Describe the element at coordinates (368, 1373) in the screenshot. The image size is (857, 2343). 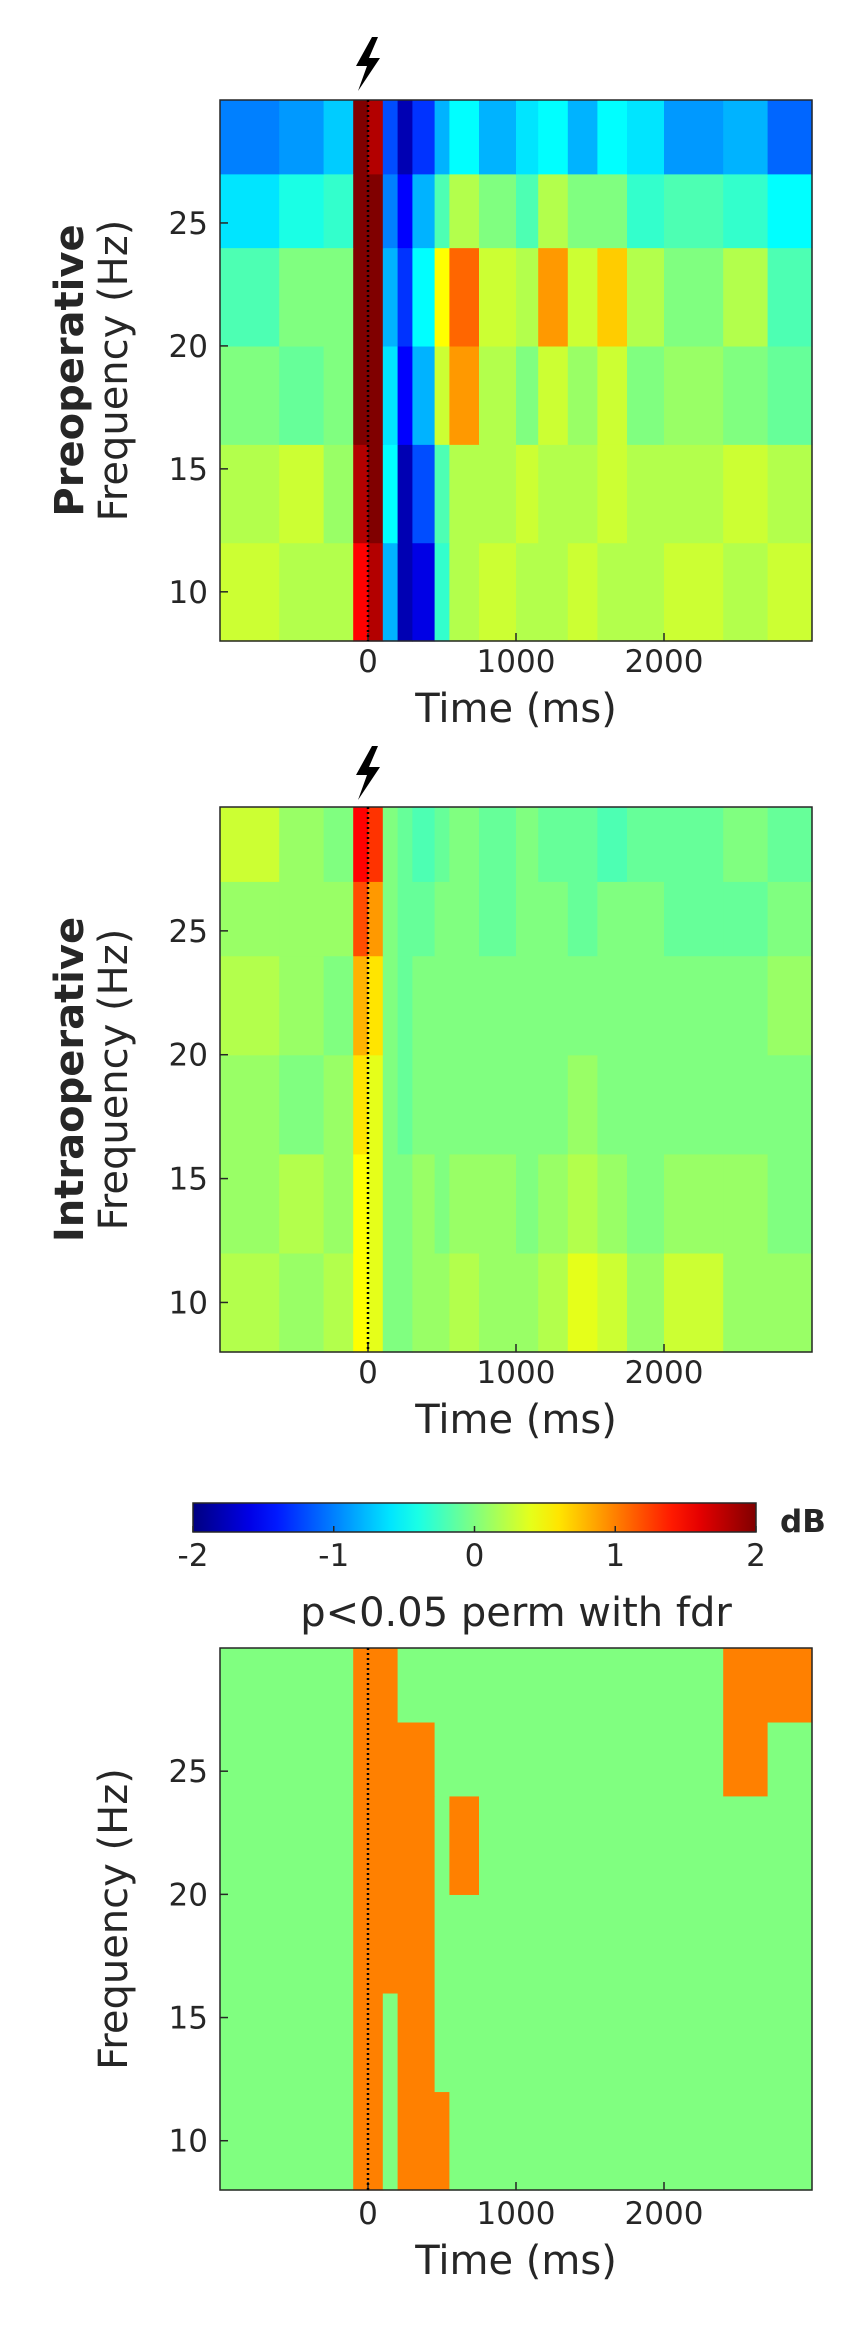
I see `x-tick-label: 0` at that location.